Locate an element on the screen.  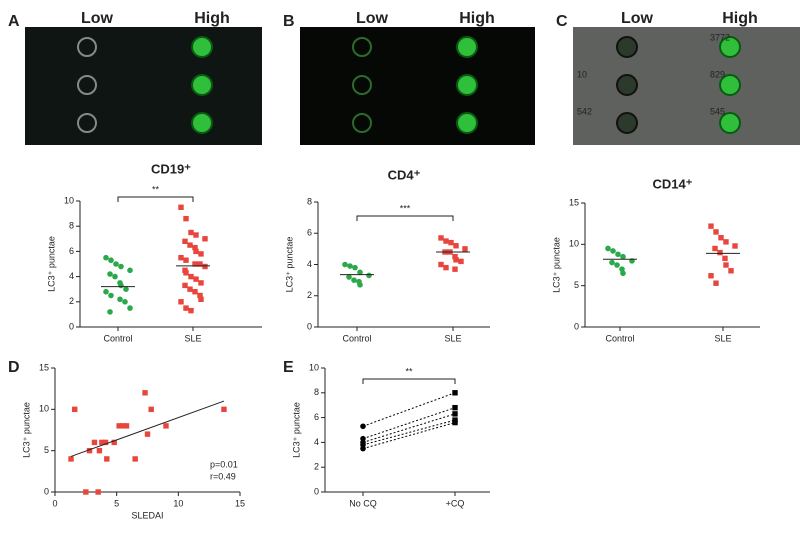
chart-title: CD14⁺ is located at coordinates (672, 183).